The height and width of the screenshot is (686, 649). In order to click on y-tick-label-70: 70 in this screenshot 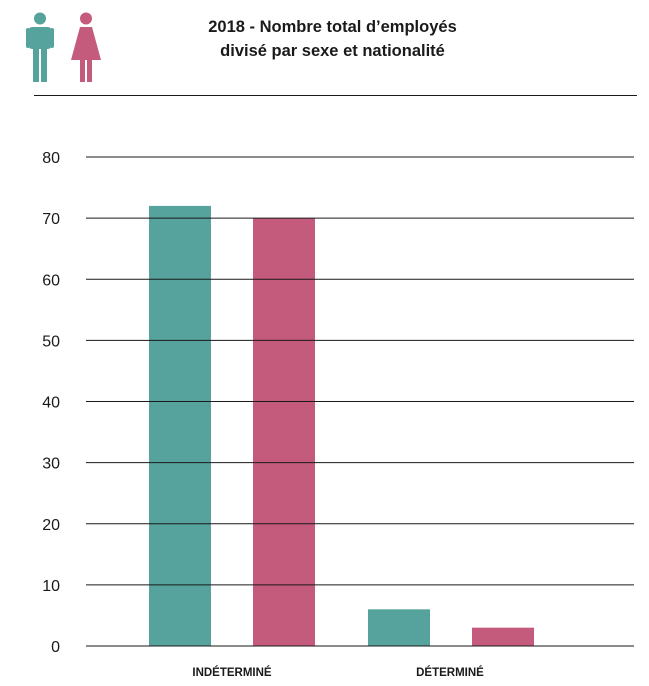, I will do `click(51, 219)`.